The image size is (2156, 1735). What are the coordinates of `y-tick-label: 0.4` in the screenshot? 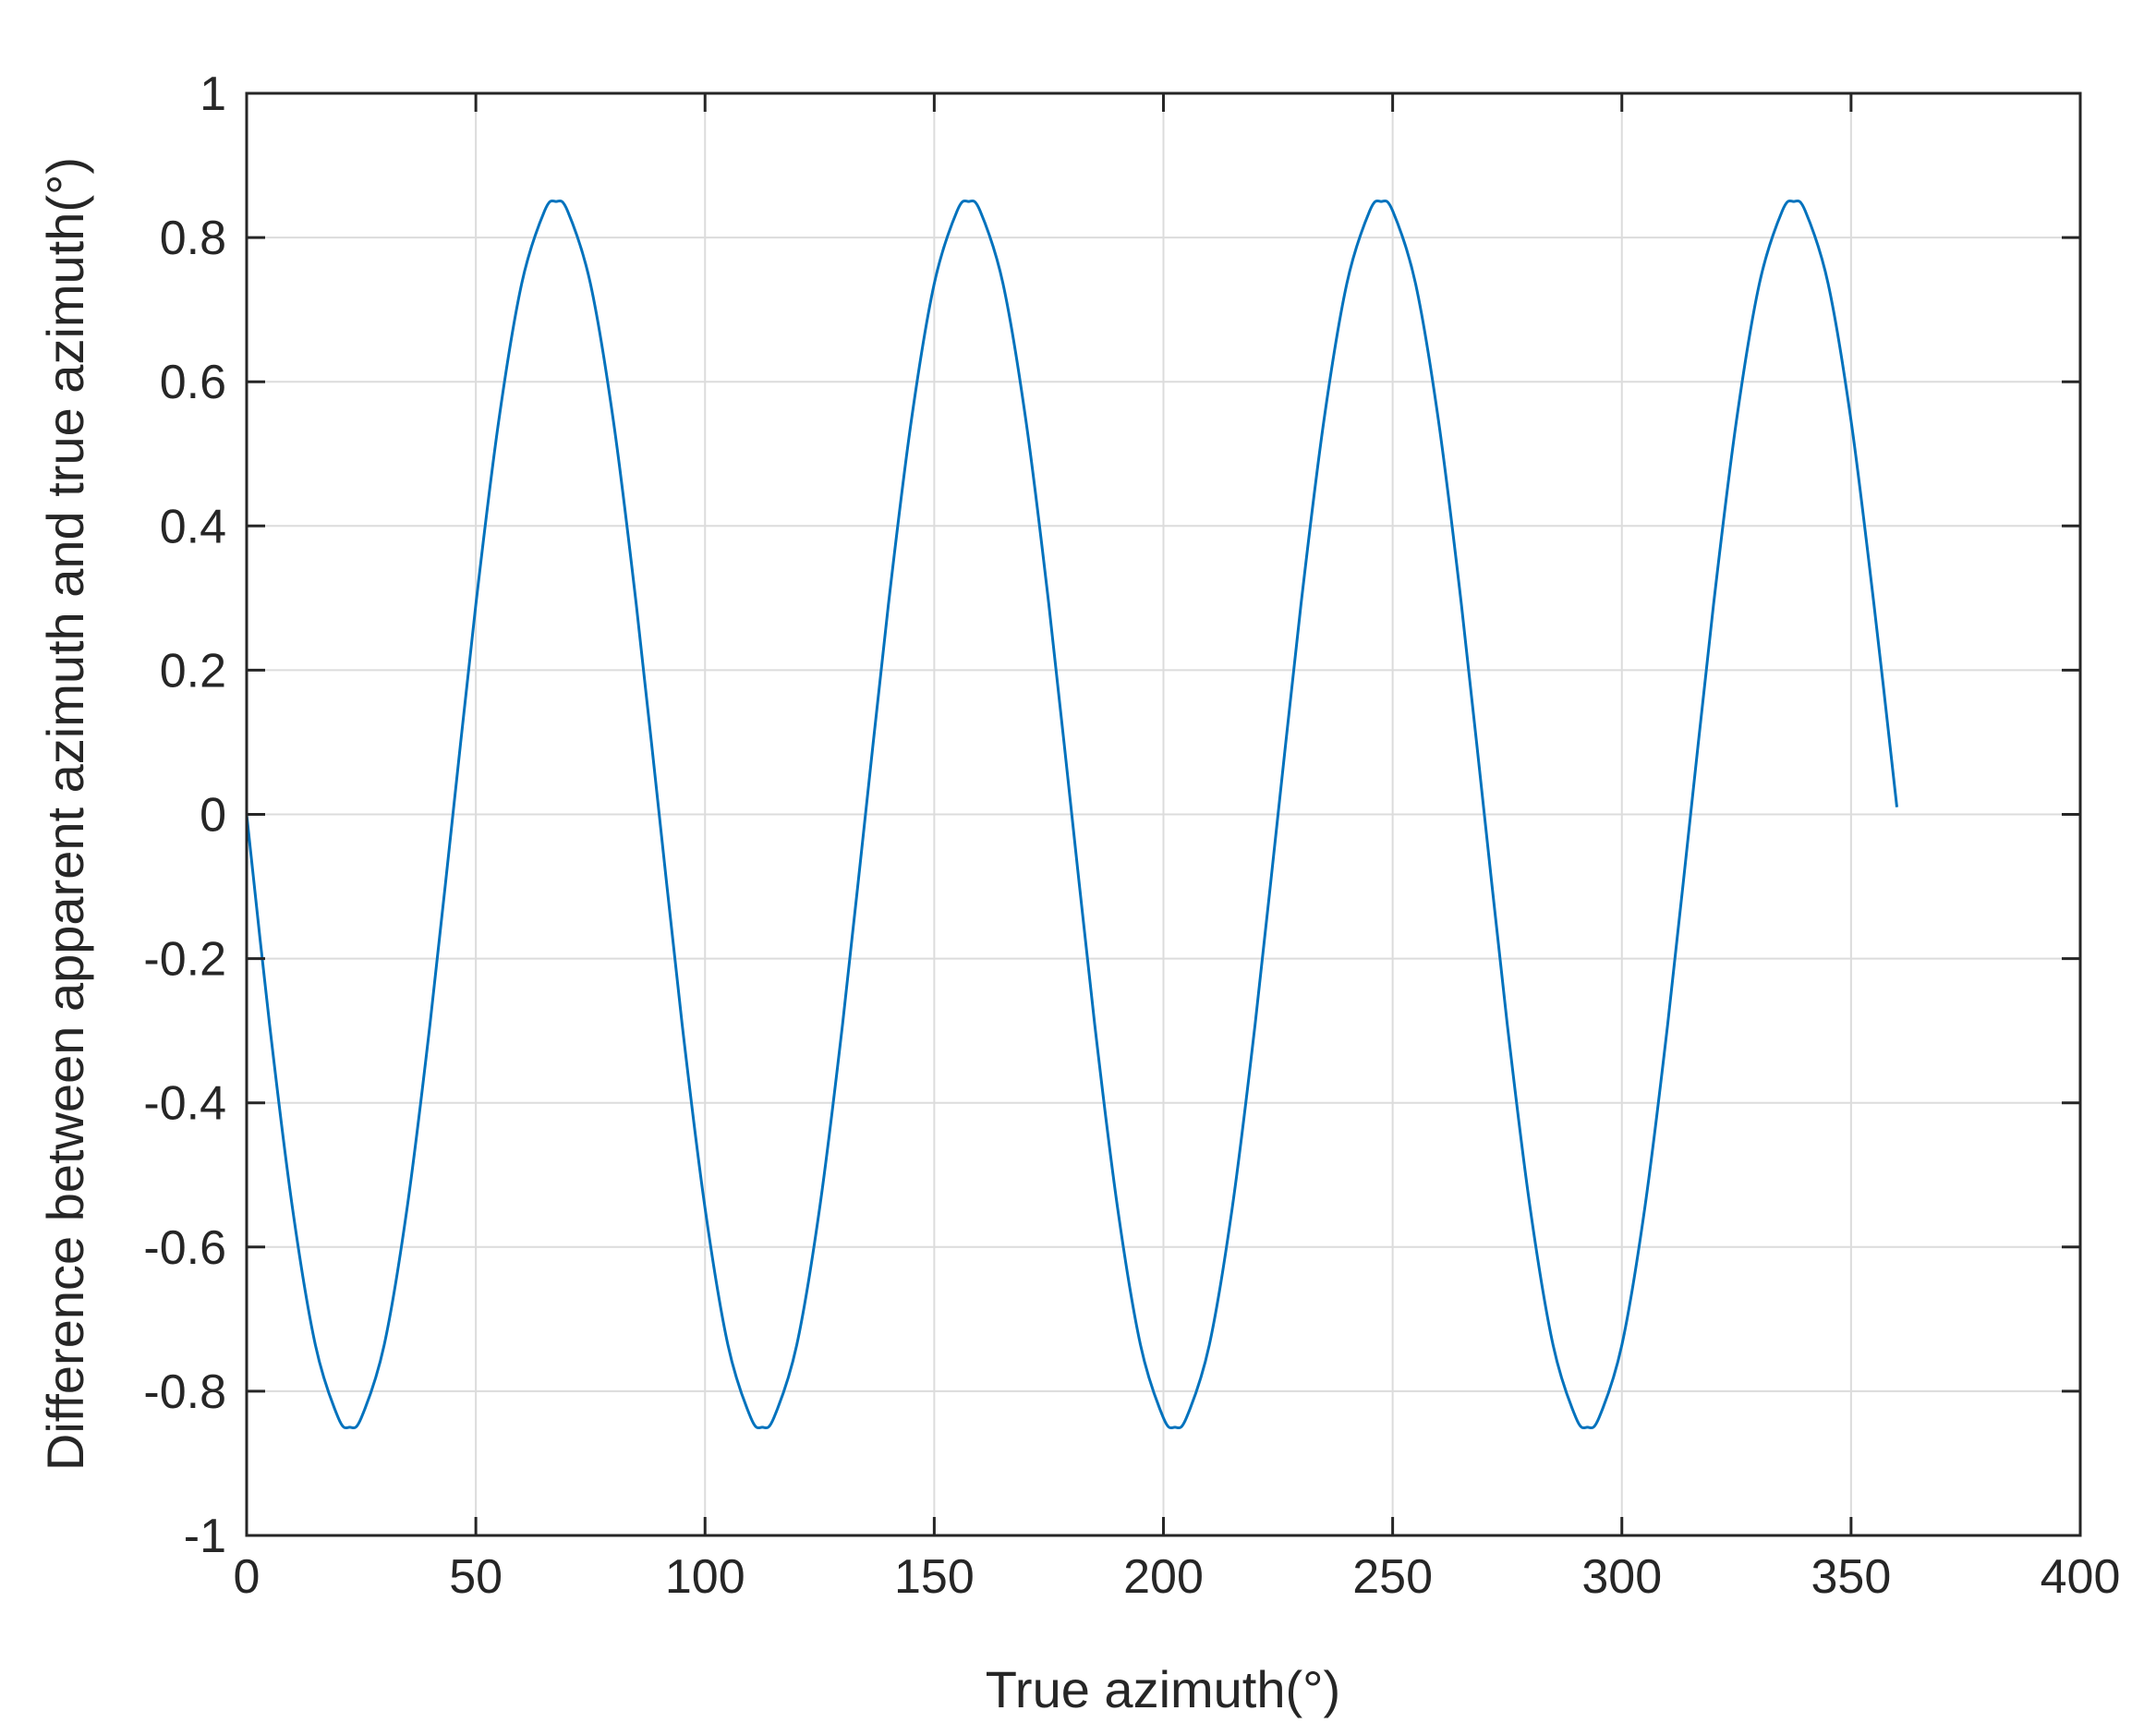 It's located at (193, 526).